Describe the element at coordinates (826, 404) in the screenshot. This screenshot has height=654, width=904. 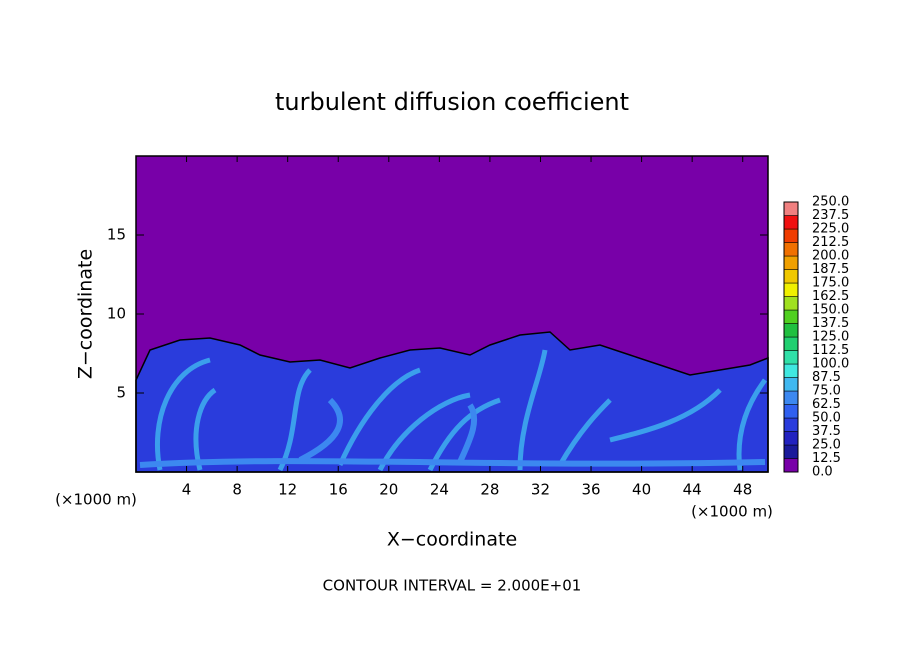
I see `colorbar-label: 62.5` at that location.